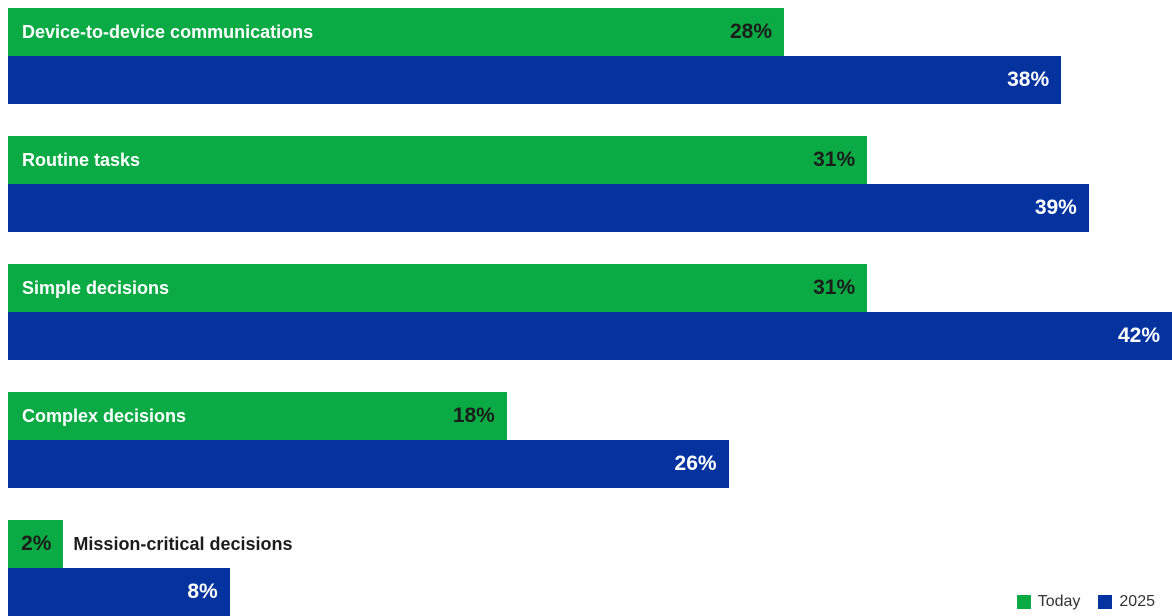 The height and width of the screenshot is (616, 1172). I want to click on value-label-today: 2%, so click(36, 543).